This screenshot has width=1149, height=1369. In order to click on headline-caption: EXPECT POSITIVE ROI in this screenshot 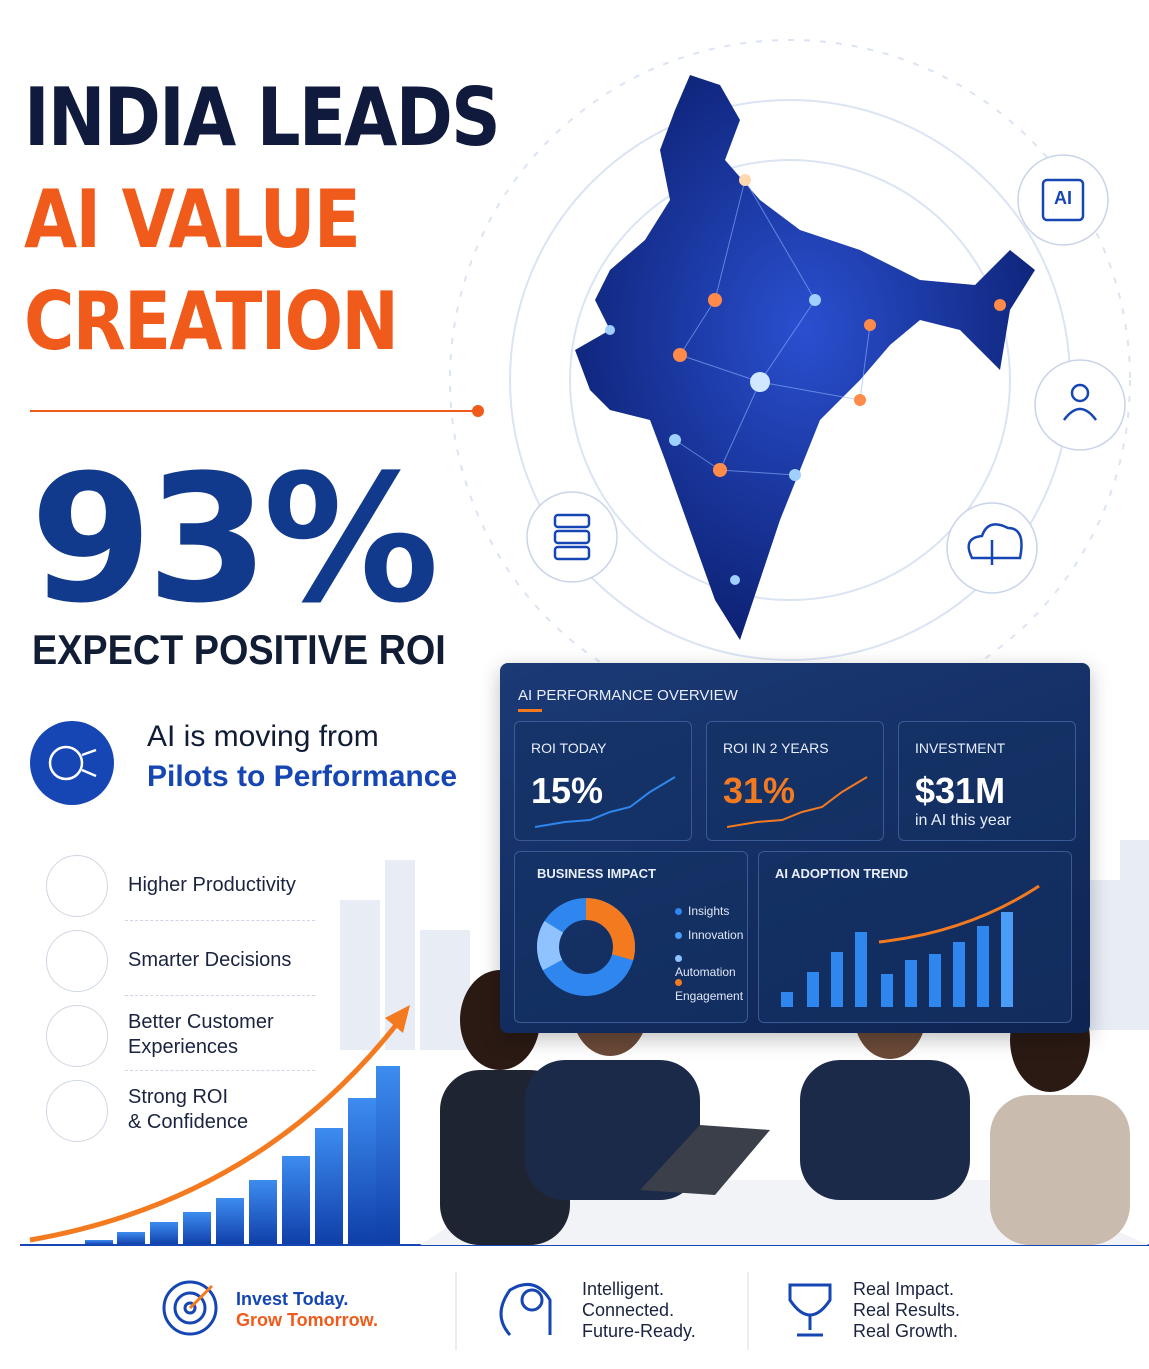, I will do `click(239, 649)`.